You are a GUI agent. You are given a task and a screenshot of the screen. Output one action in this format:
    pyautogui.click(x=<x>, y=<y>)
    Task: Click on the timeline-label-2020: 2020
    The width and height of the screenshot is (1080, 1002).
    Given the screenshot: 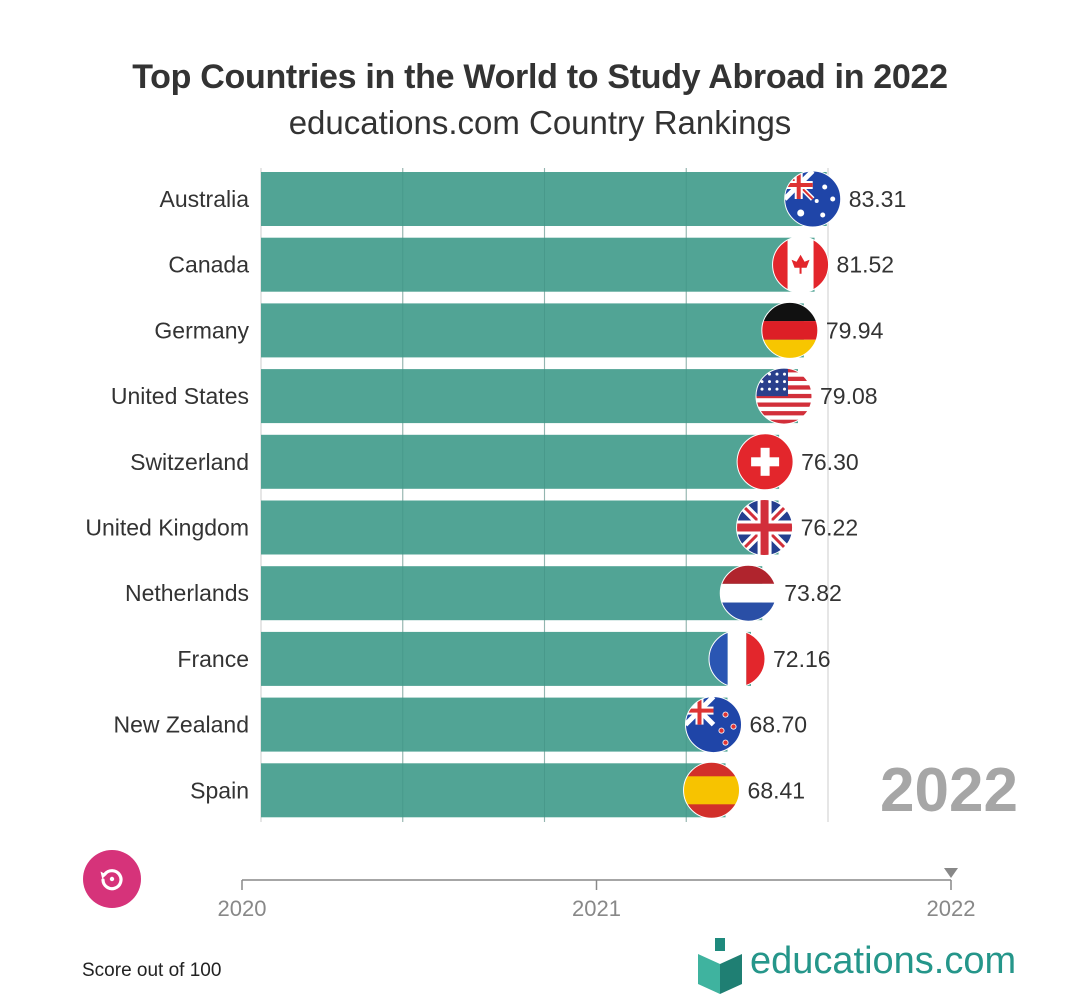 What is the action you would take?
    pyautogui.click(x=242, y=908)
    